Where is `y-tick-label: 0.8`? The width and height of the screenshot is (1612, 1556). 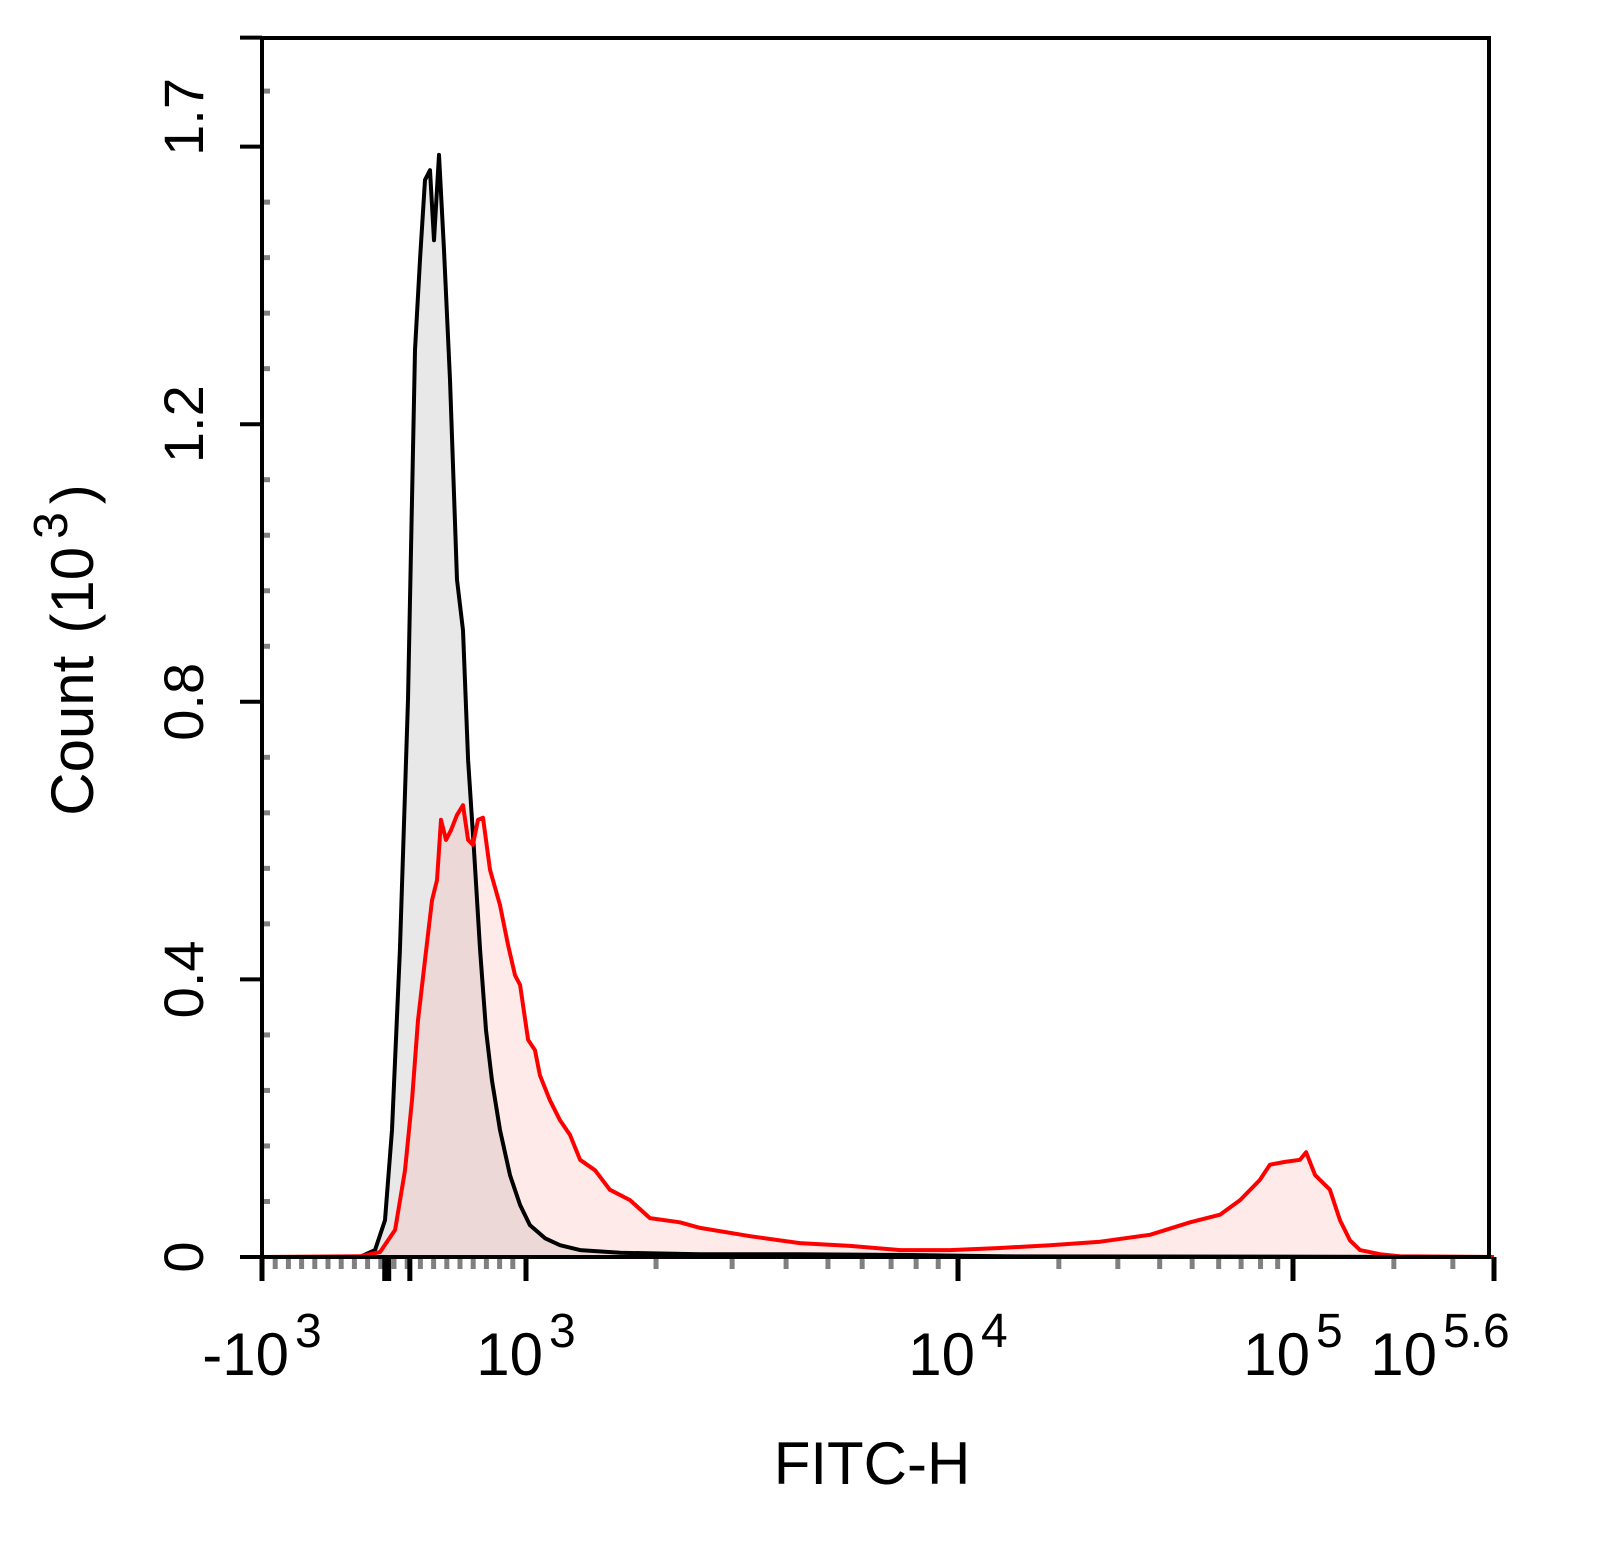 y-tick-label: 0.8 is located at coordinates (183, 702).